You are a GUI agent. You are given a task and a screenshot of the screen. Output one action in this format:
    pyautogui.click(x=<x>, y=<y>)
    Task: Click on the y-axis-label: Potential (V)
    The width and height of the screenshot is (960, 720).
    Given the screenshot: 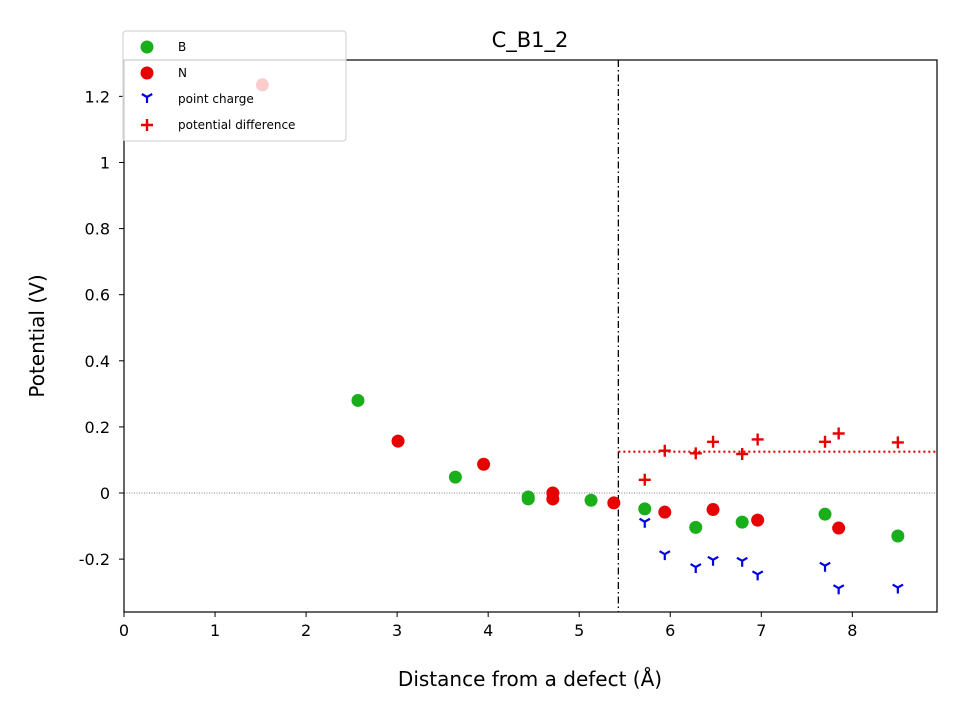 What is the action you would take?
    pyautogui.click(x=37, y=335)
    